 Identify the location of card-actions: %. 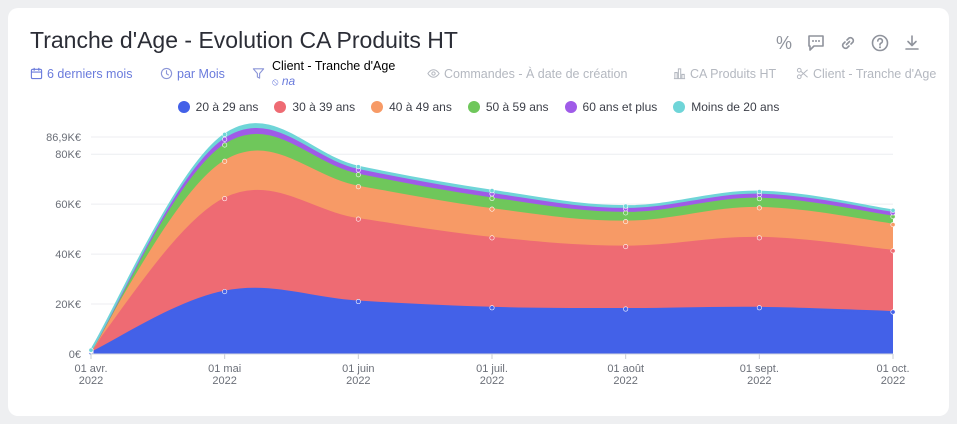
(852, 43).